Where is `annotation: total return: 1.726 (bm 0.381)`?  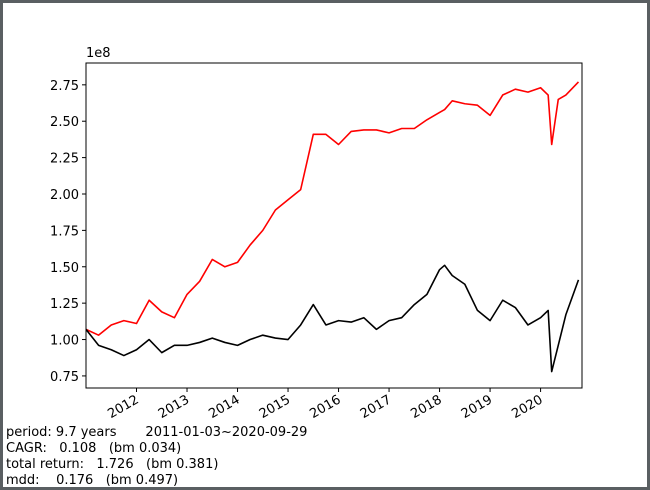
annotation: total return: 1.726 (bm 0.381) is located at coordinates (112, 464).